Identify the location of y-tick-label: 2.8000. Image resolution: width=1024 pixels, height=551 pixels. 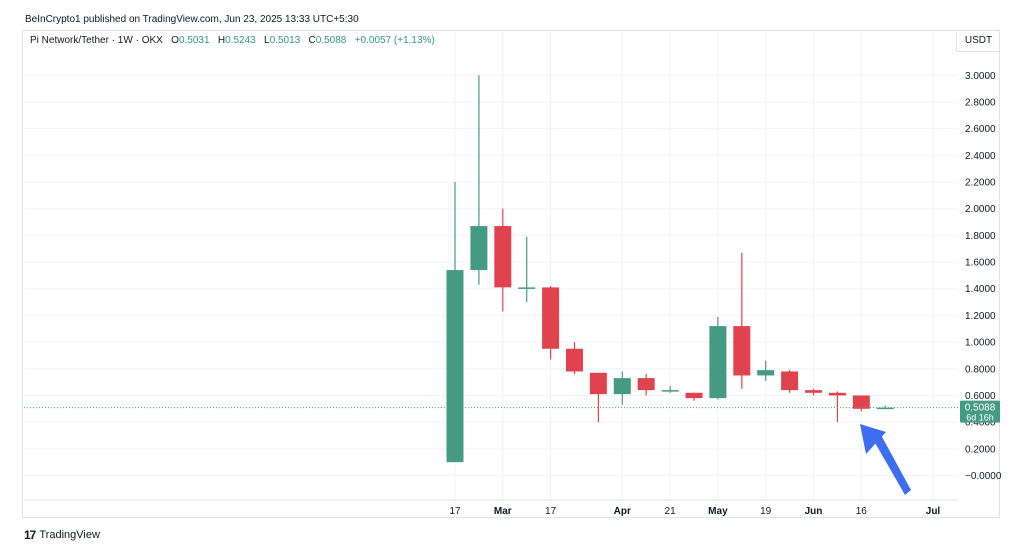
(980, 102).